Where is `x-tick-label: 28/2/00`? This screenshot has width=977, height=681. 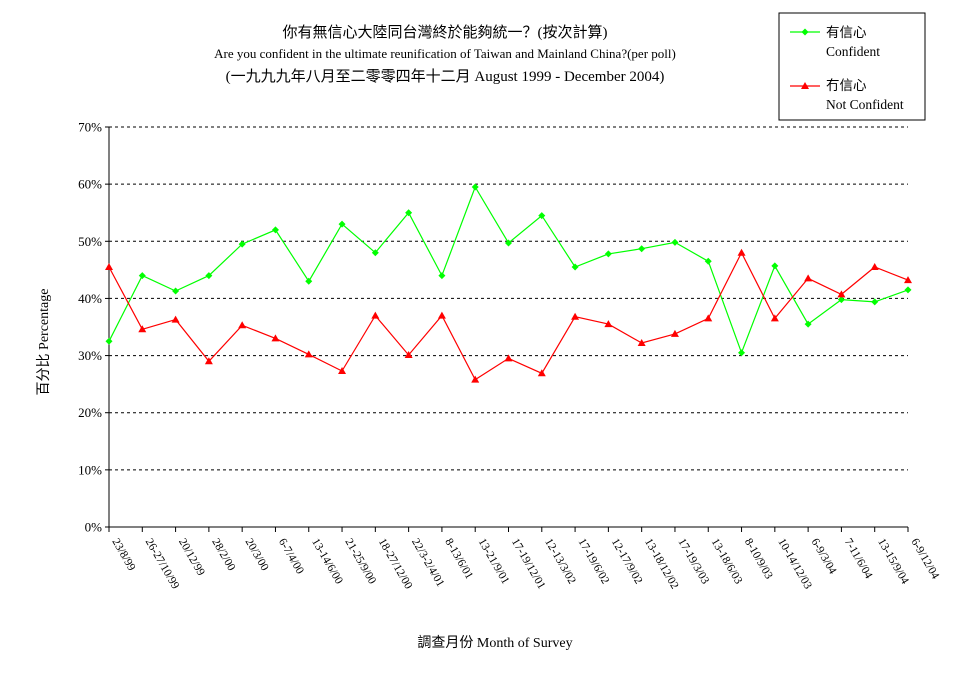
x-tick-label: 28/2/00 is located at coordinates (223, 555).